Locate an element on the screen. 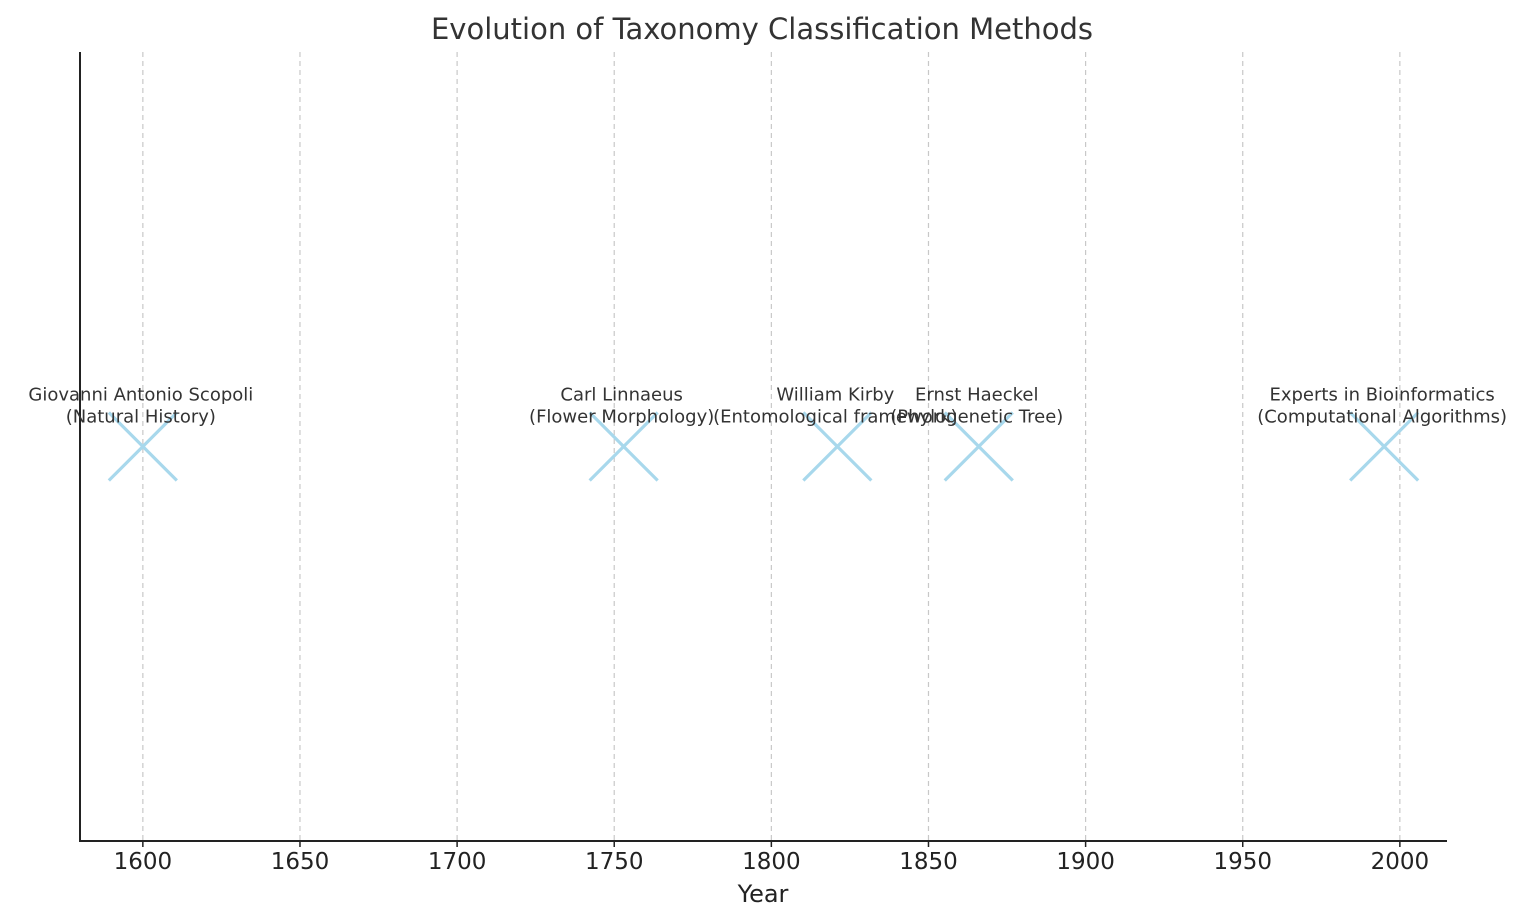  x-tick-label-1600: 1600 is located at coordinates (143, 862).